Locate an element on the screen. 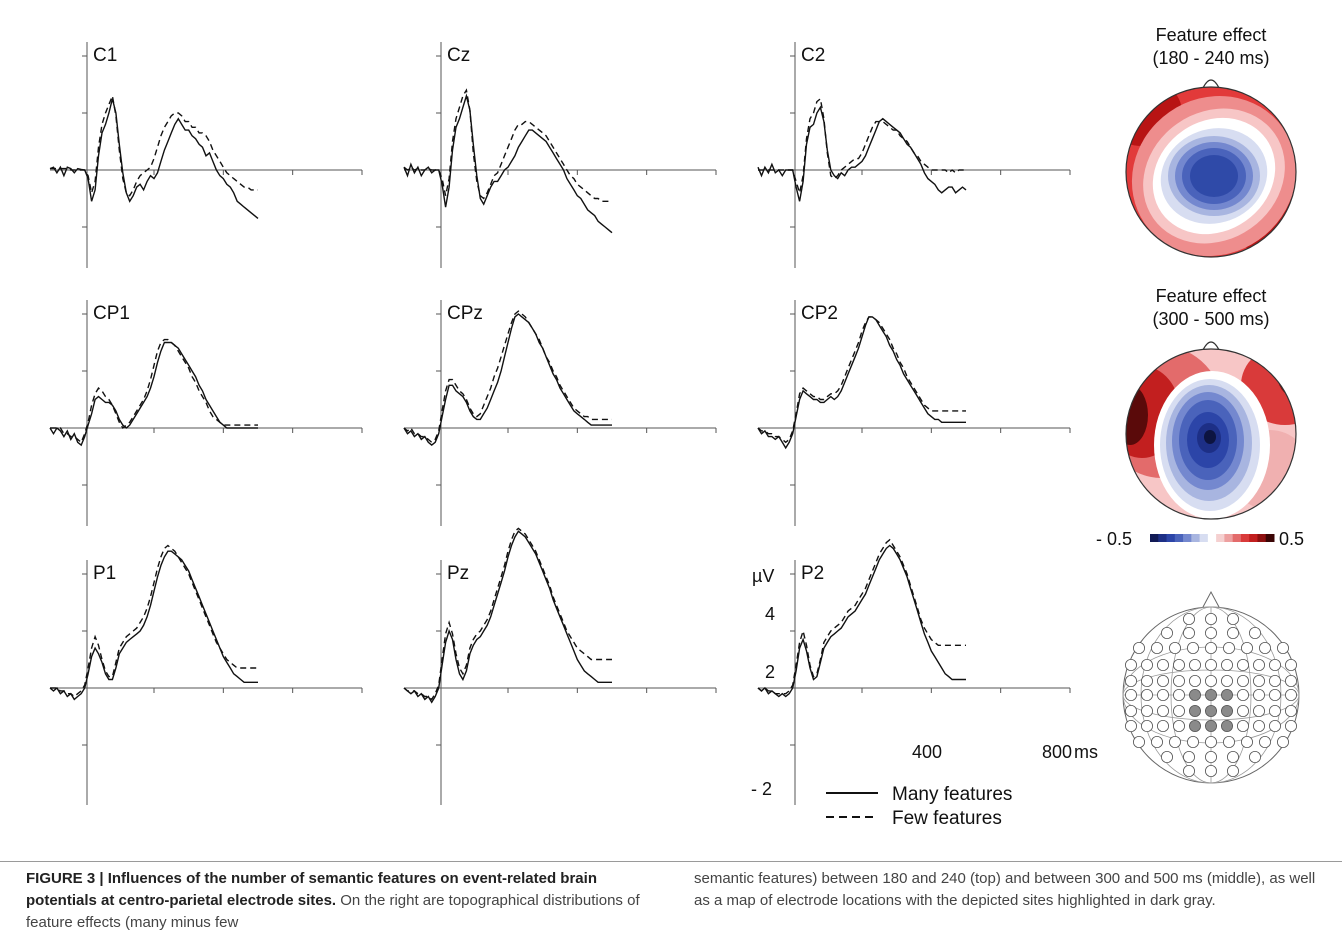 The image size is (1342, 938). topomap-title: Feature effect is located at coordinates (1211, 35).